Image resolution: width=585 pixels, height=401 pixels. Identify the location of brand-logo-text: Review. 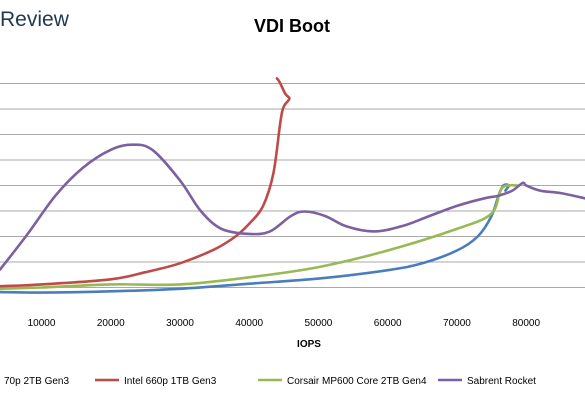
(35, 19).